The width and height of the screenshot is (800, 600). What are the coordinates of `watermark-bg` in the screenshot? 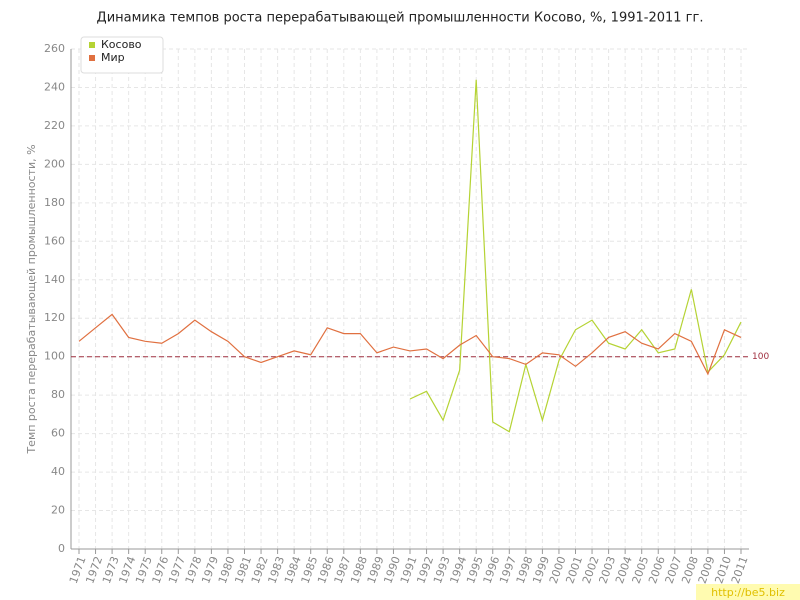 It's located at (748, 592).